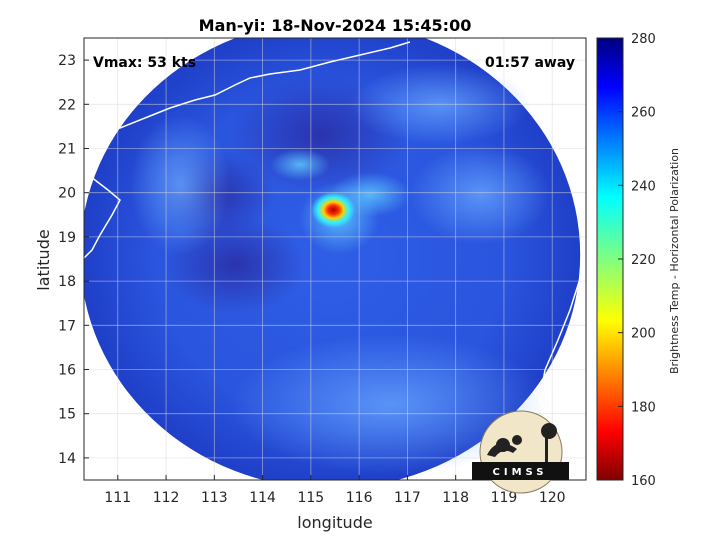 This screenshot has height=540, width=720. Describe the element at coordinates (67, 415) in the screenshot. I see `y-tick-label: 15` at that location.